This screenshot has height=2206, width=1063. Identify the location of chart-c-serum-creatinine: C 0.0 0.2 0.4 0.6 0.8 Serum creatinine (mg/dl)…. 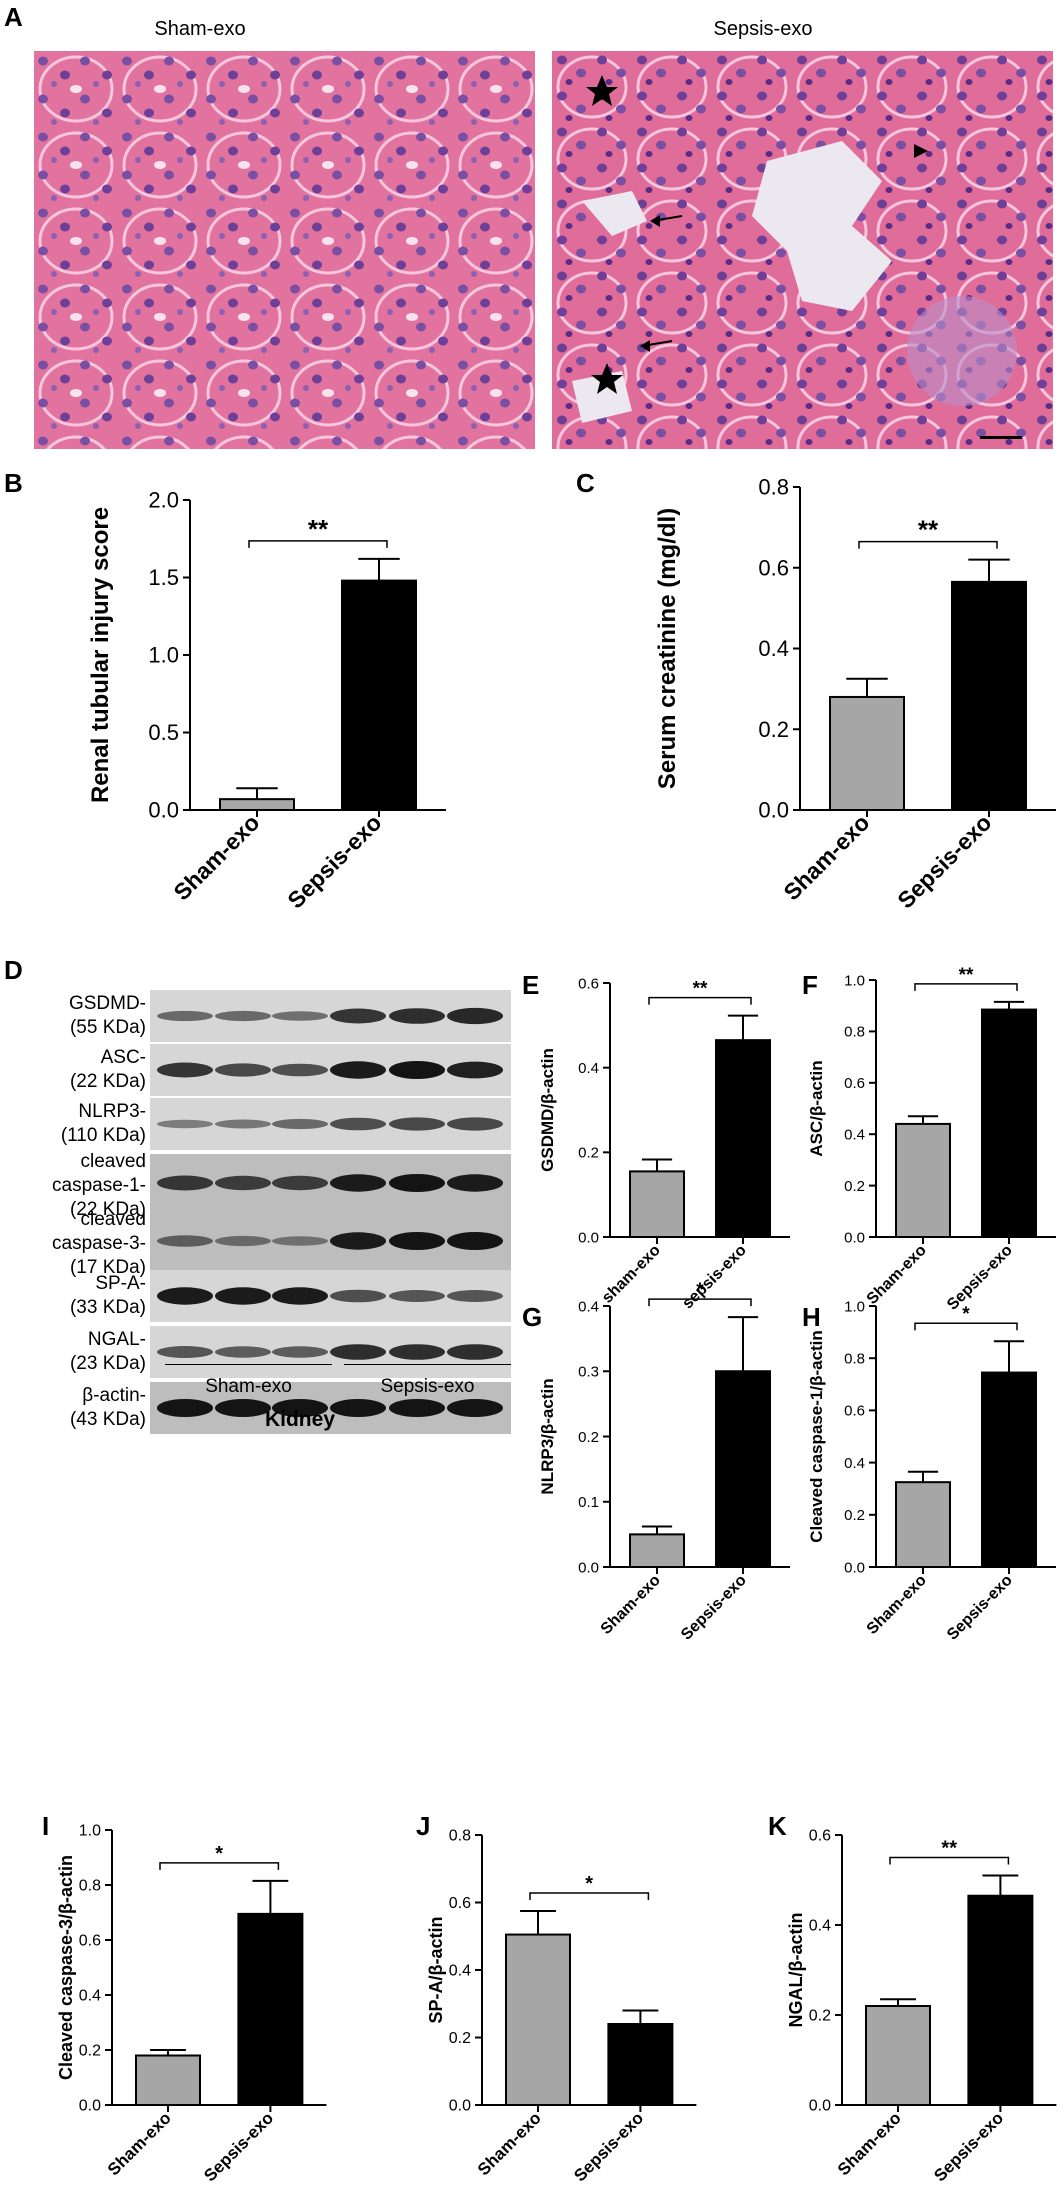
(816, 690).